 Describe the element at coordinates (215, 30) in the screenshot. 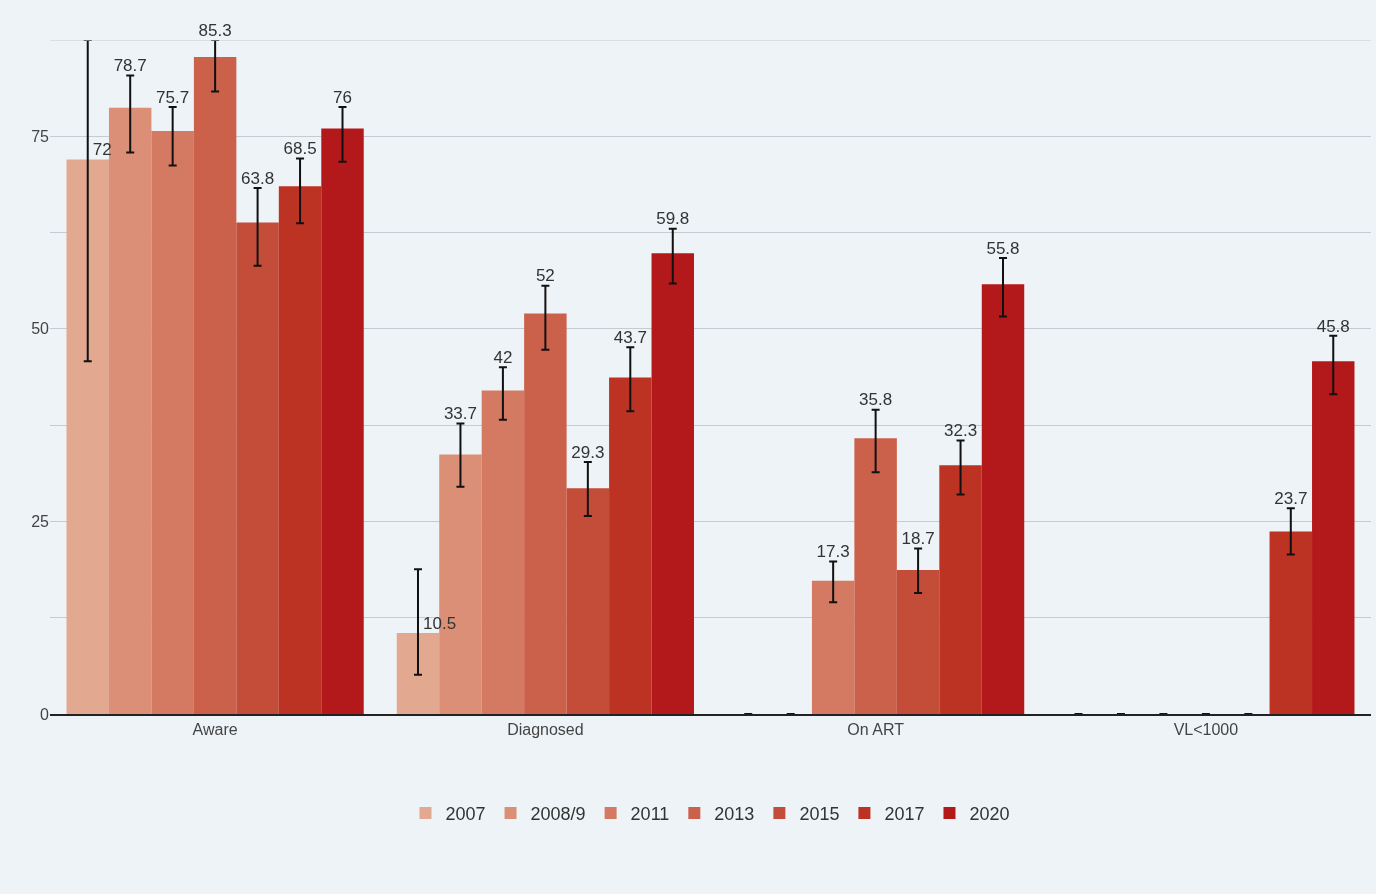

I see `data-label: 85.3` at that location.